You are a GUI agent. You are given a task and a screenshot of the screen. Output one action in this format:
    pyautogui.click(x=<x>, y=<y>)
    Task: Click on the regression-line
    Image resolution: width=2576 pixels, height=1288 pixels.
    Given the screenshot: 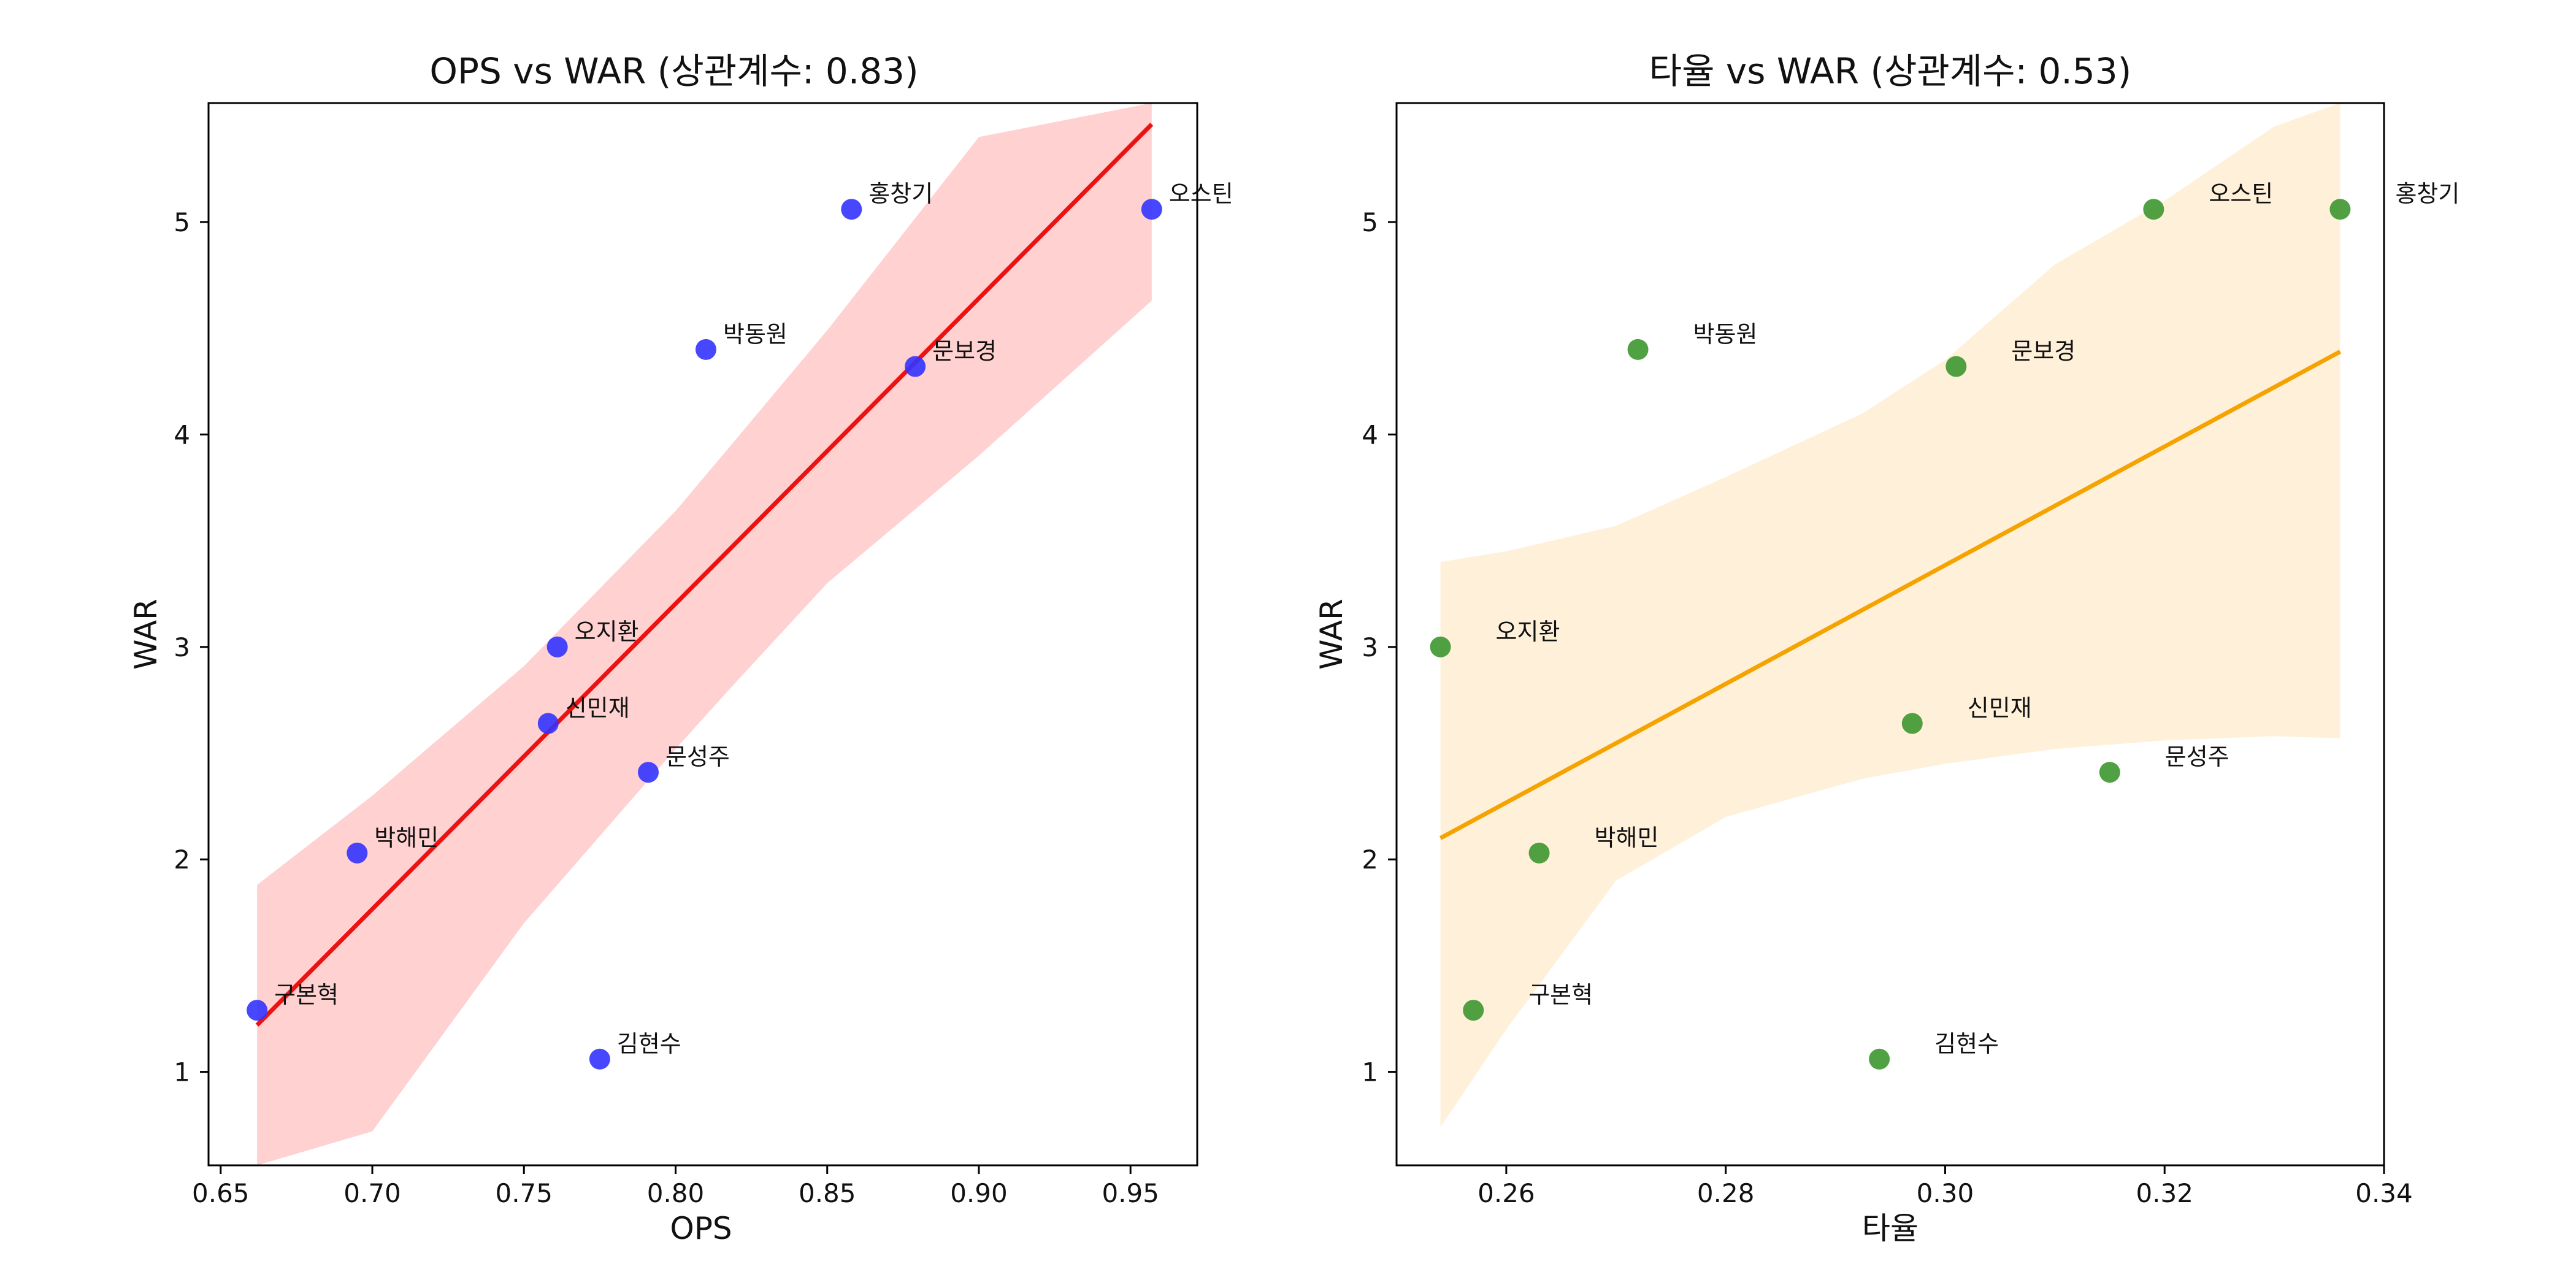 What is the action you would take?
    pyautogui.click(x=1890, y=595)
    